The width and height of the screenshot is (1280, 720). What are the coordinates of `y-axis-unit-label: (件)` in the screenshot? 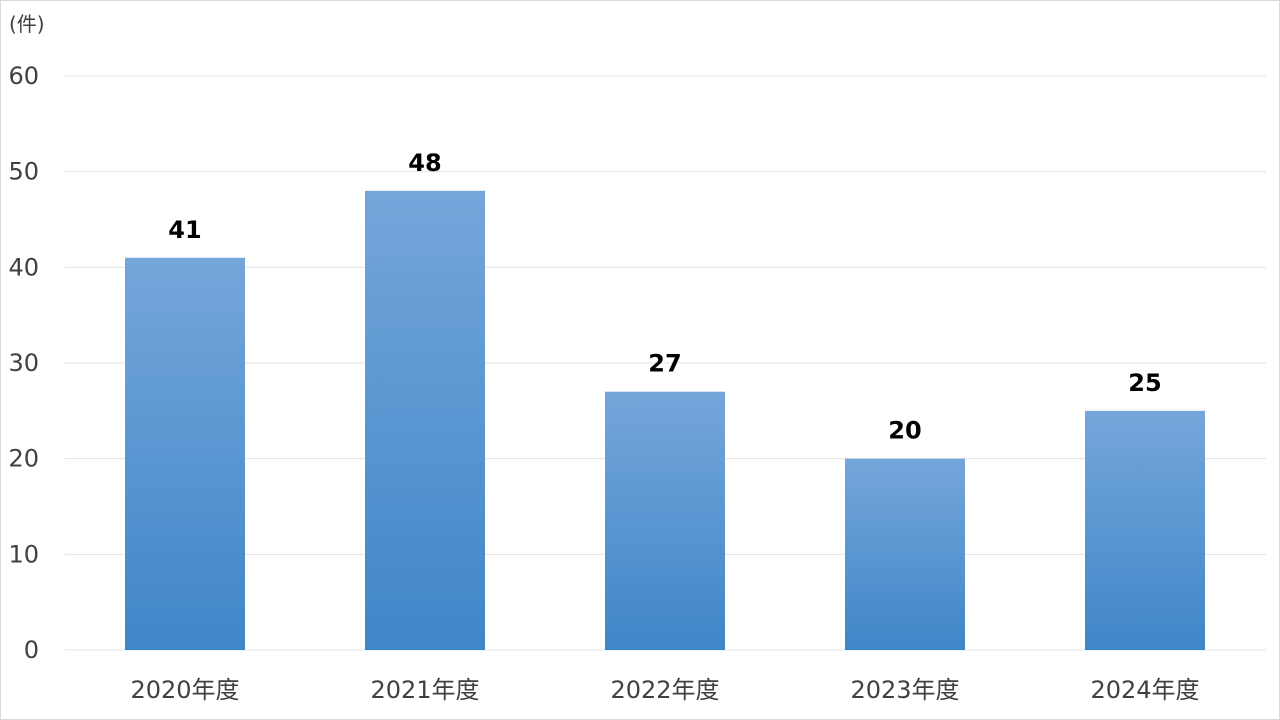 It's located at (27, 24).